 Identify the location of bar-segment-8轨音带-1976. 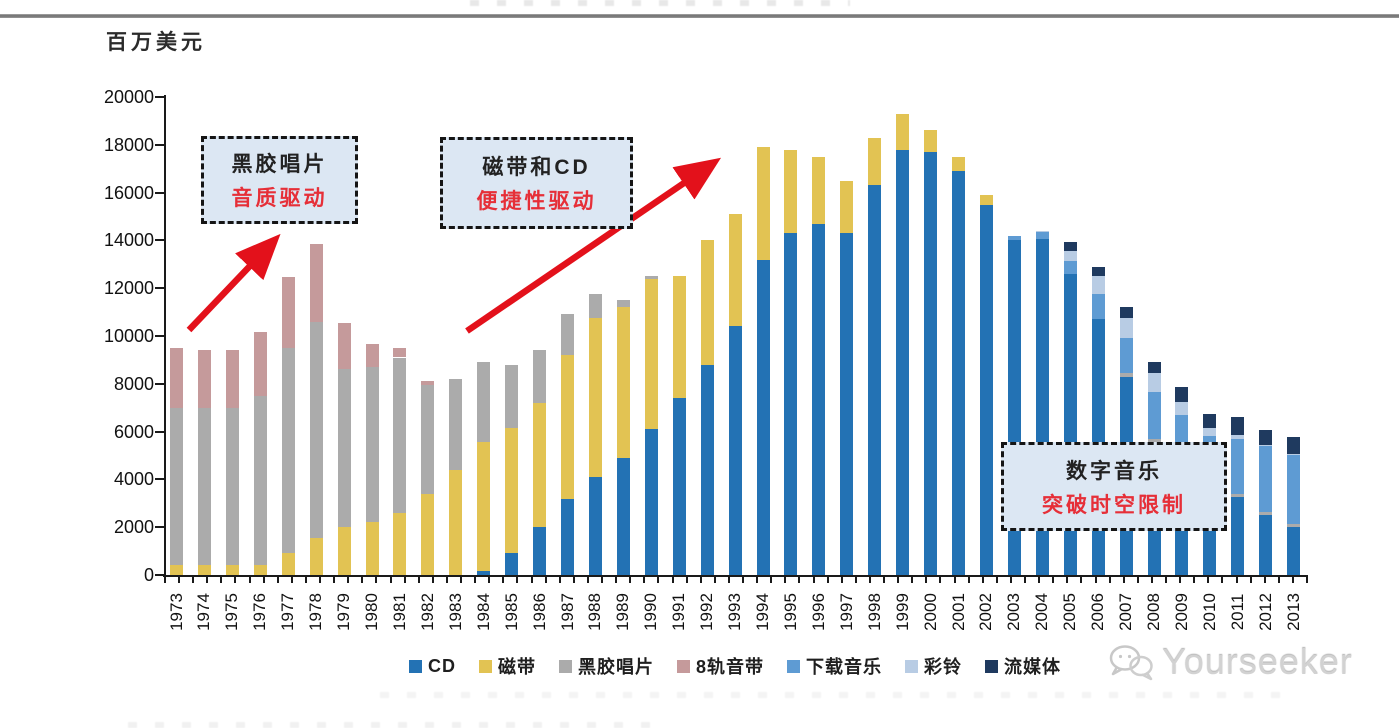
(260, 364).